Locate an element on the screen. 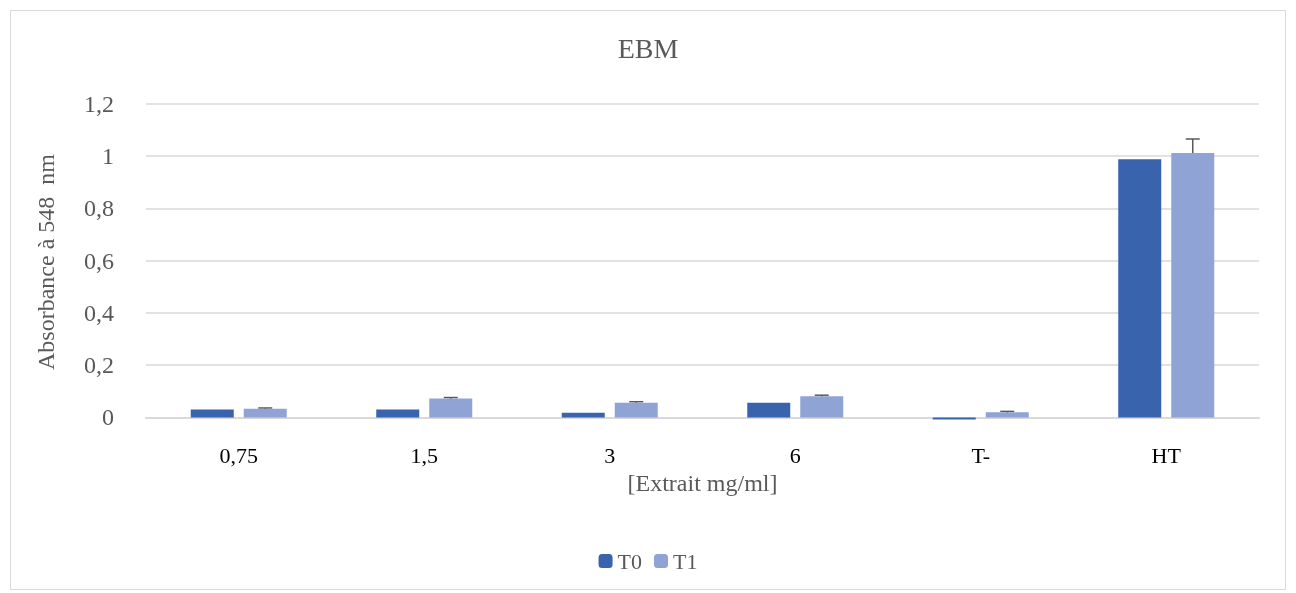 The image size is (1296, 593). y-tick-label: 0,8 is located at coordinates (99, 208).